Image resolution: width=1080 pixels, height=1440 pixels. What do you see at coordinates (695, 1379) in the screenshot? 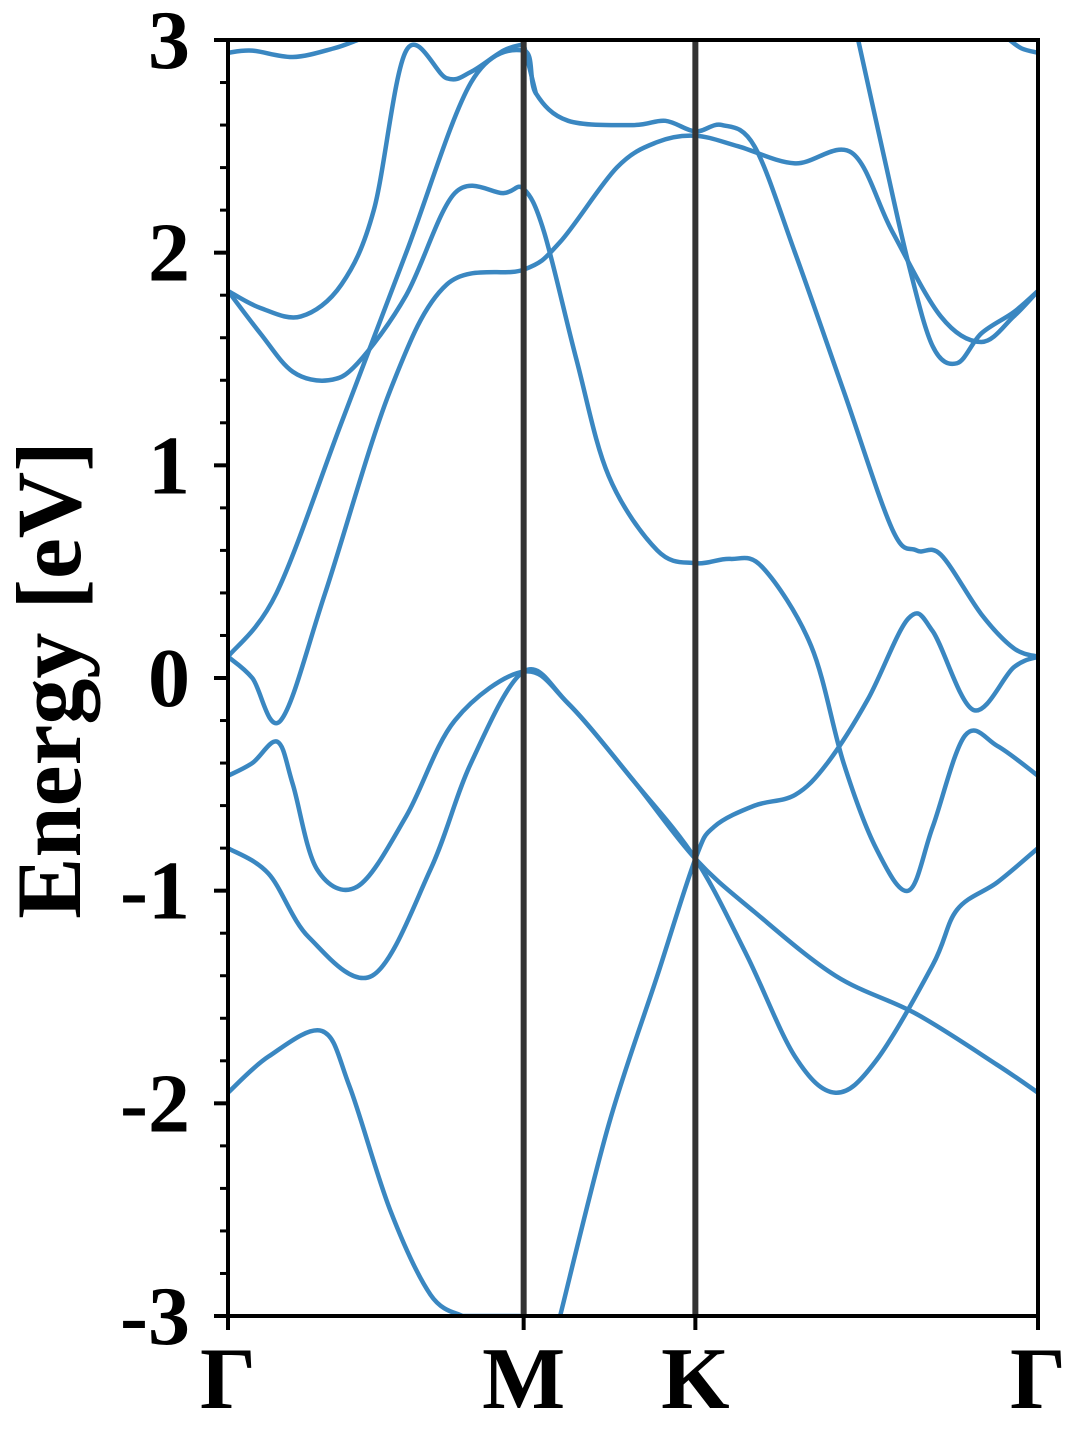
I see `x-tick-label: K` at bounding box center [695, 1379].